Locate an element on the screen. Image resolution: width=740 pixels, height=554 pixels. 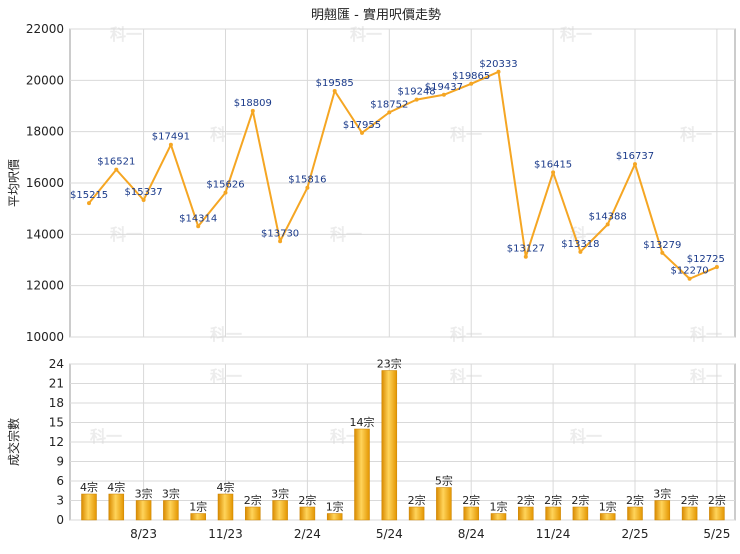
chart-title: 明翹匯 - 實用呎價走勢 is located at coordinates (376, 15).